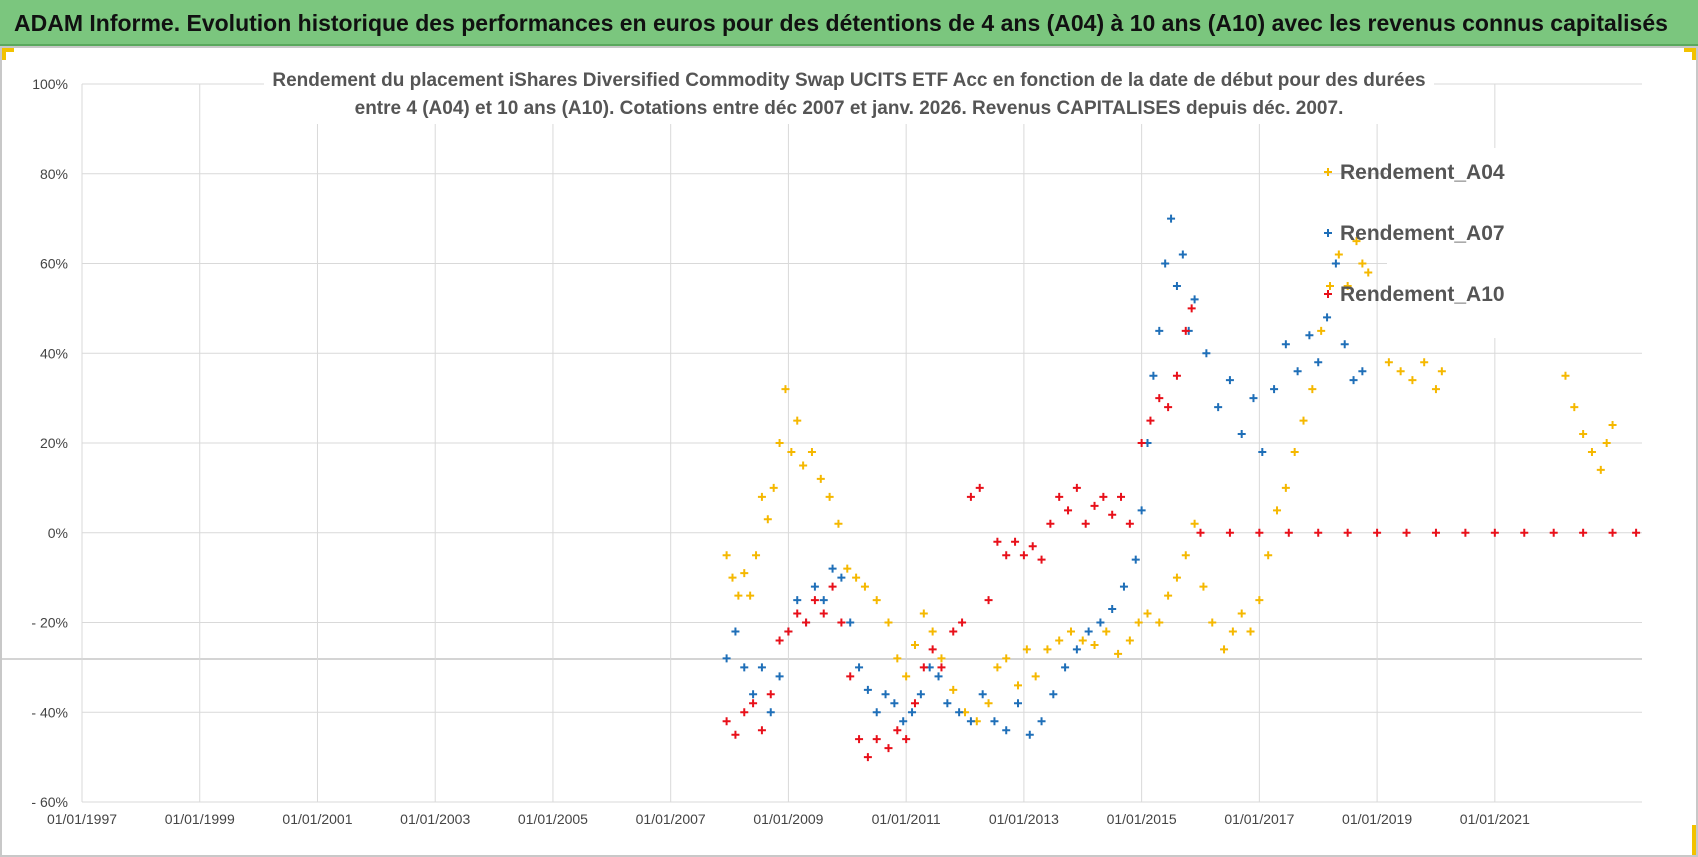 The width and height of the screenshot is (1698, 857). I want to click on y-axis-ticks: 100% 80% 60% 40% 20% 0% - 20% - 40% - 60%, so click(49, 443).